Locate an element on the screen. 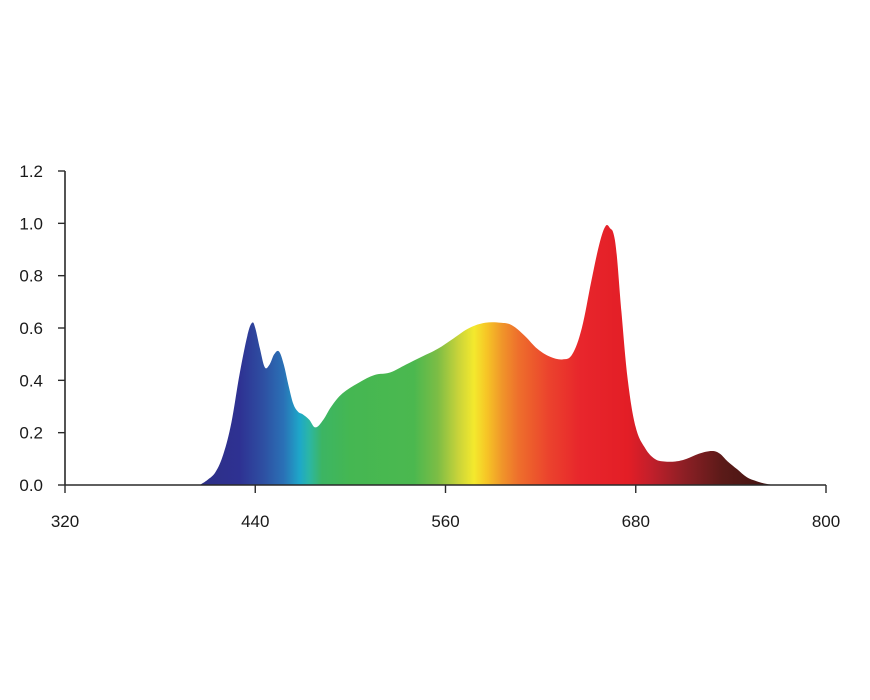  y-tick-label: 0.8 is located at coordinates (31, 276).